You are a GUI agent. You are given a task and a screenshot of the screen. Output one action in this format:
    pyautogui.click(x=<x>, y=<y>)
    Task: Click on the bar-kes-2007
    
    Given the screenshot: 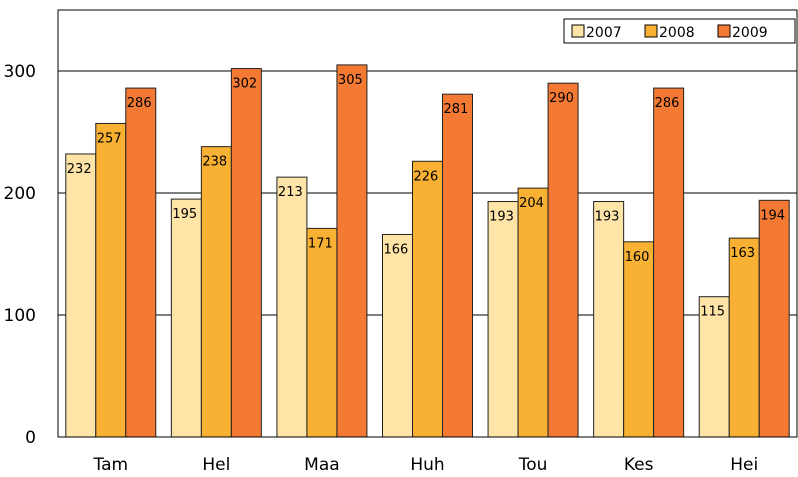 What is the action you would take?
    pyautogui.click(x=609, y=319)
    